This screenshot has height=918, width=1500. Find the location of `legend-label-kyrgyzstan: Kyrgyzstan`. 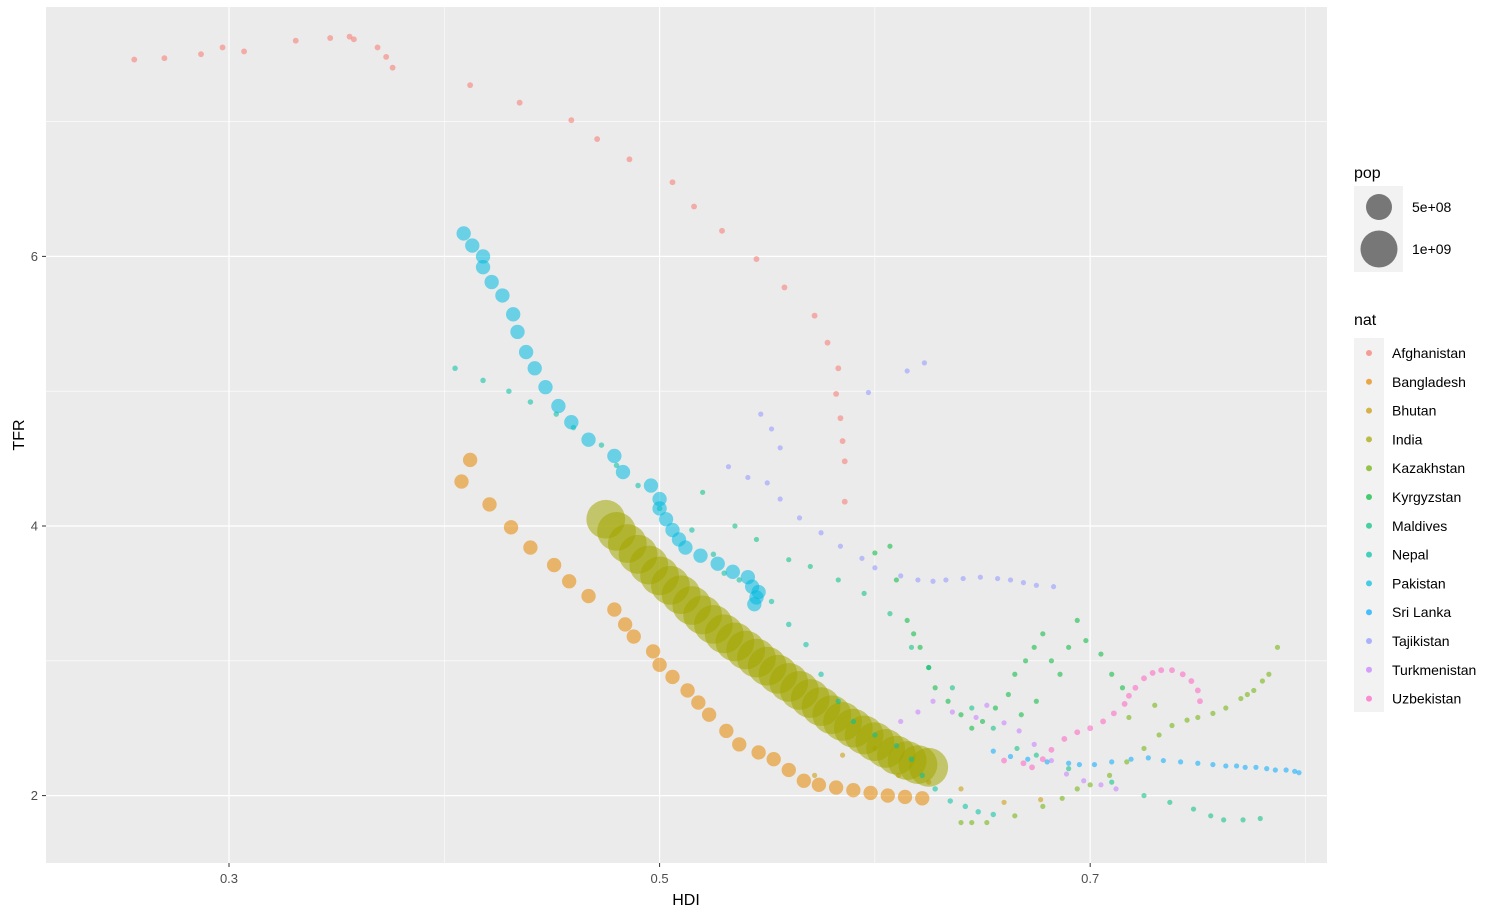

legend-label-kyrgyzstan: Kyrgyzstan is located at coordinates (1426, 497).